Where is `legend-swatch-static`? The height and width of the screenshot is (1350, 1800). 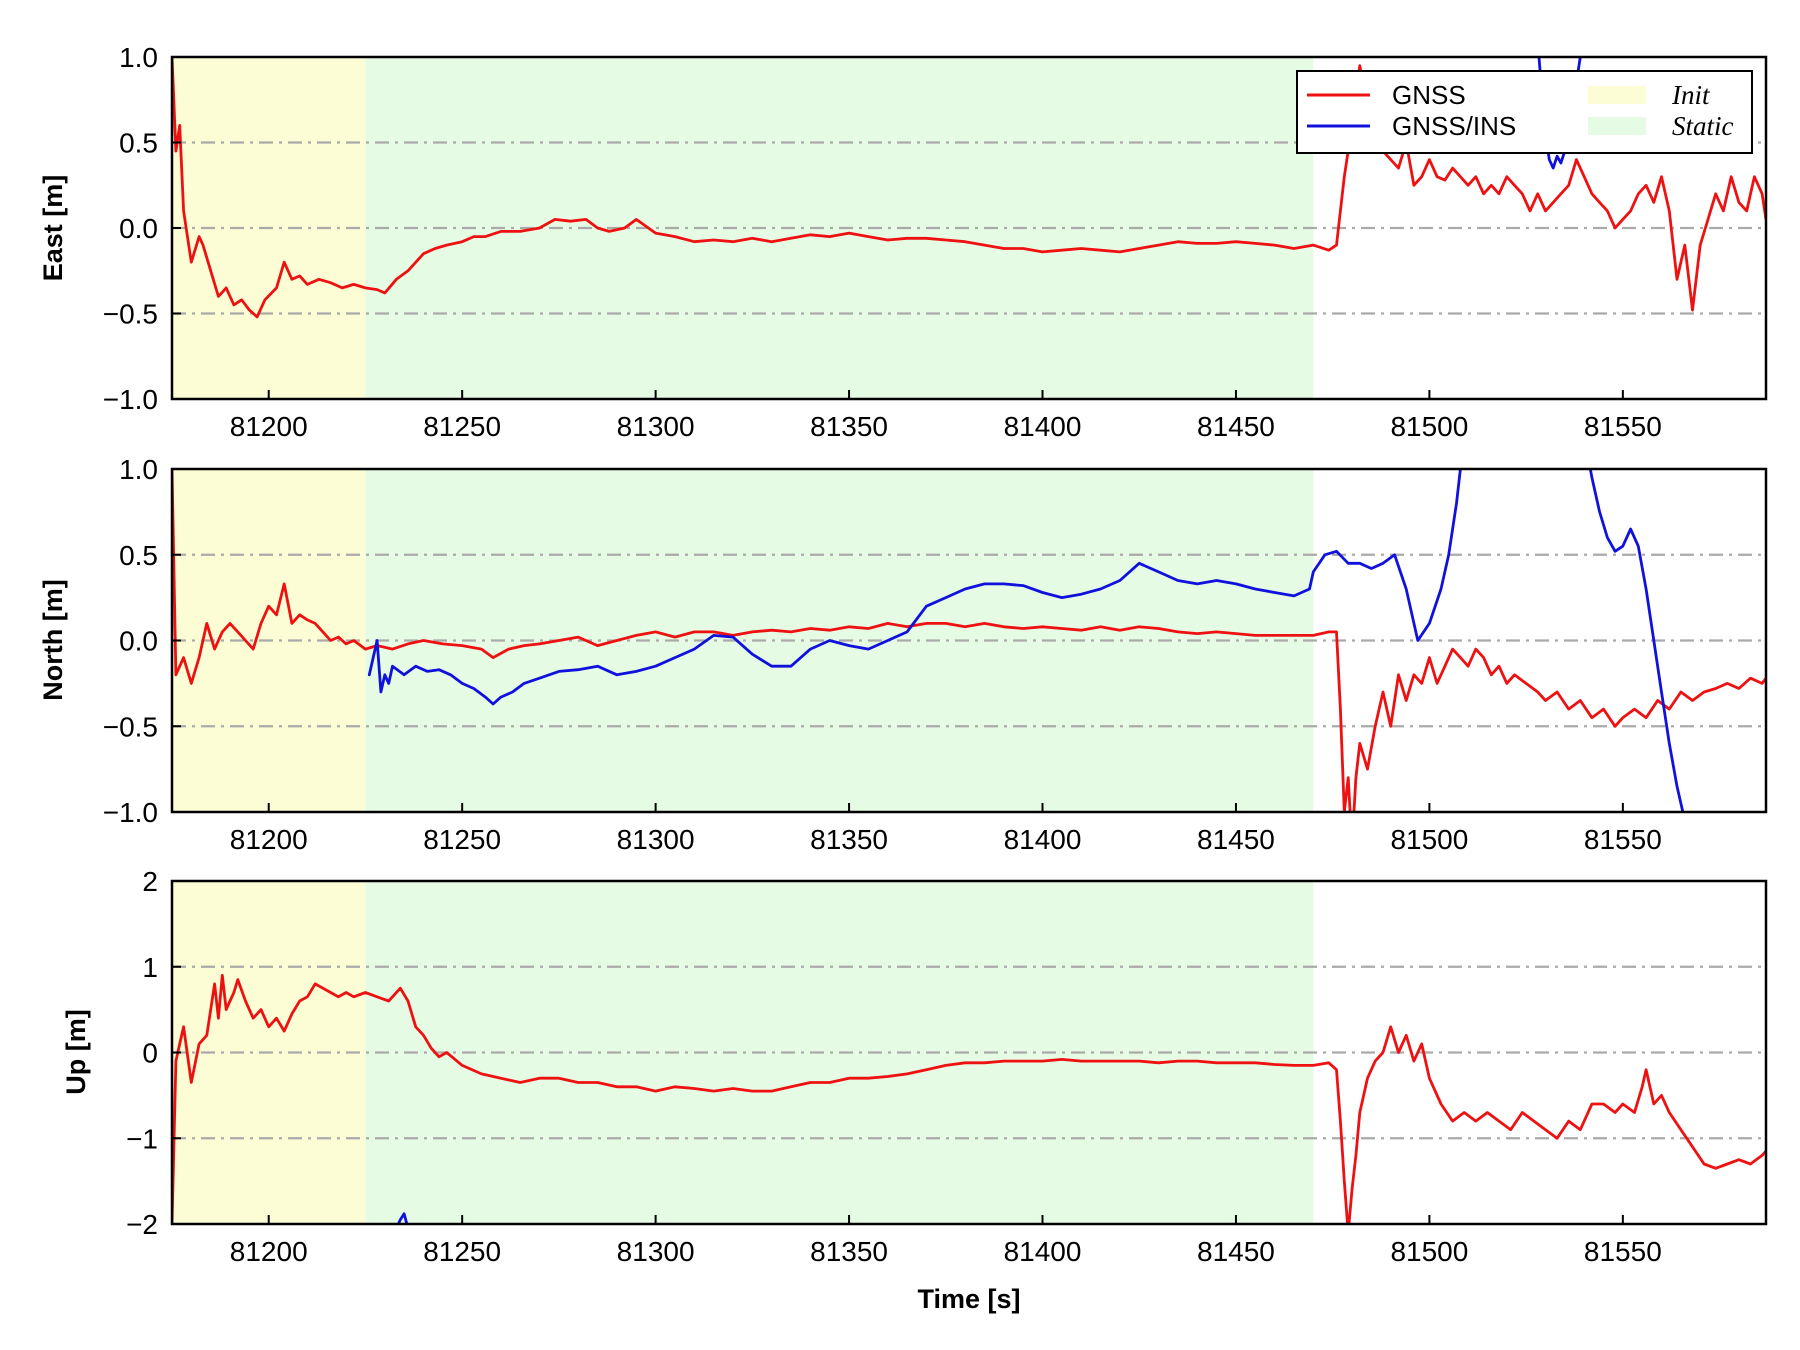
legend-swatch-static is located at coordinates (1617, 126).